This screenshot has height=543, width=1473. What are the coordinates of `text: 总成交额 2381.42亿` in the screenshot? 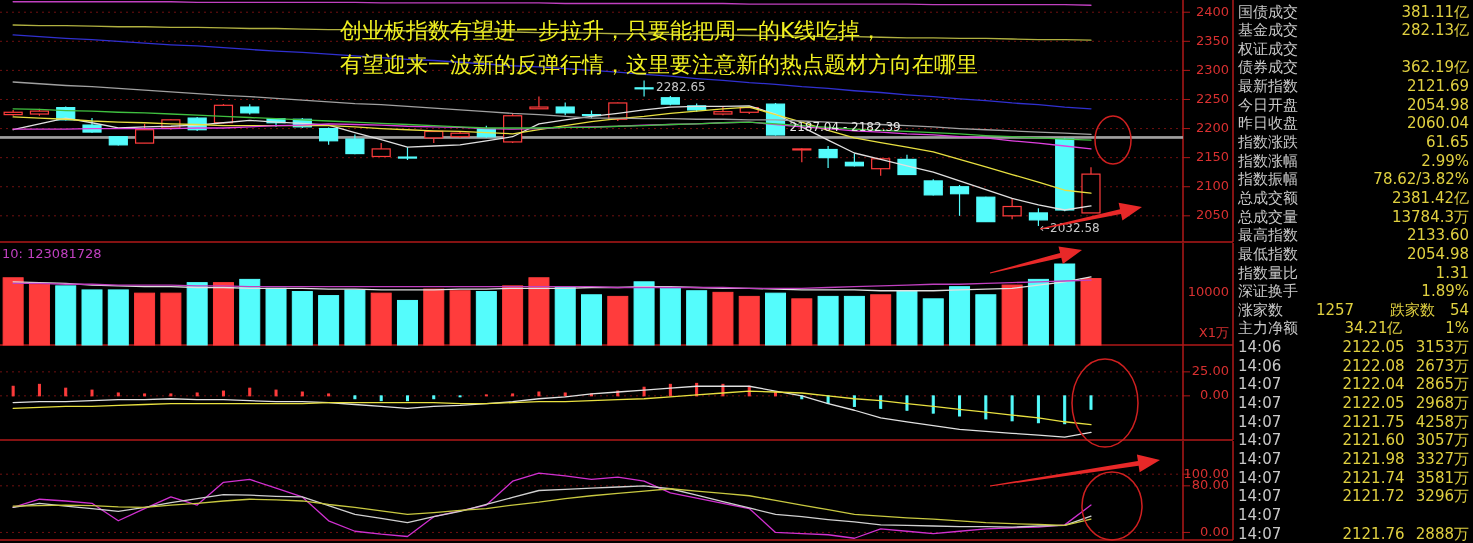 It's located at (1353, 197).